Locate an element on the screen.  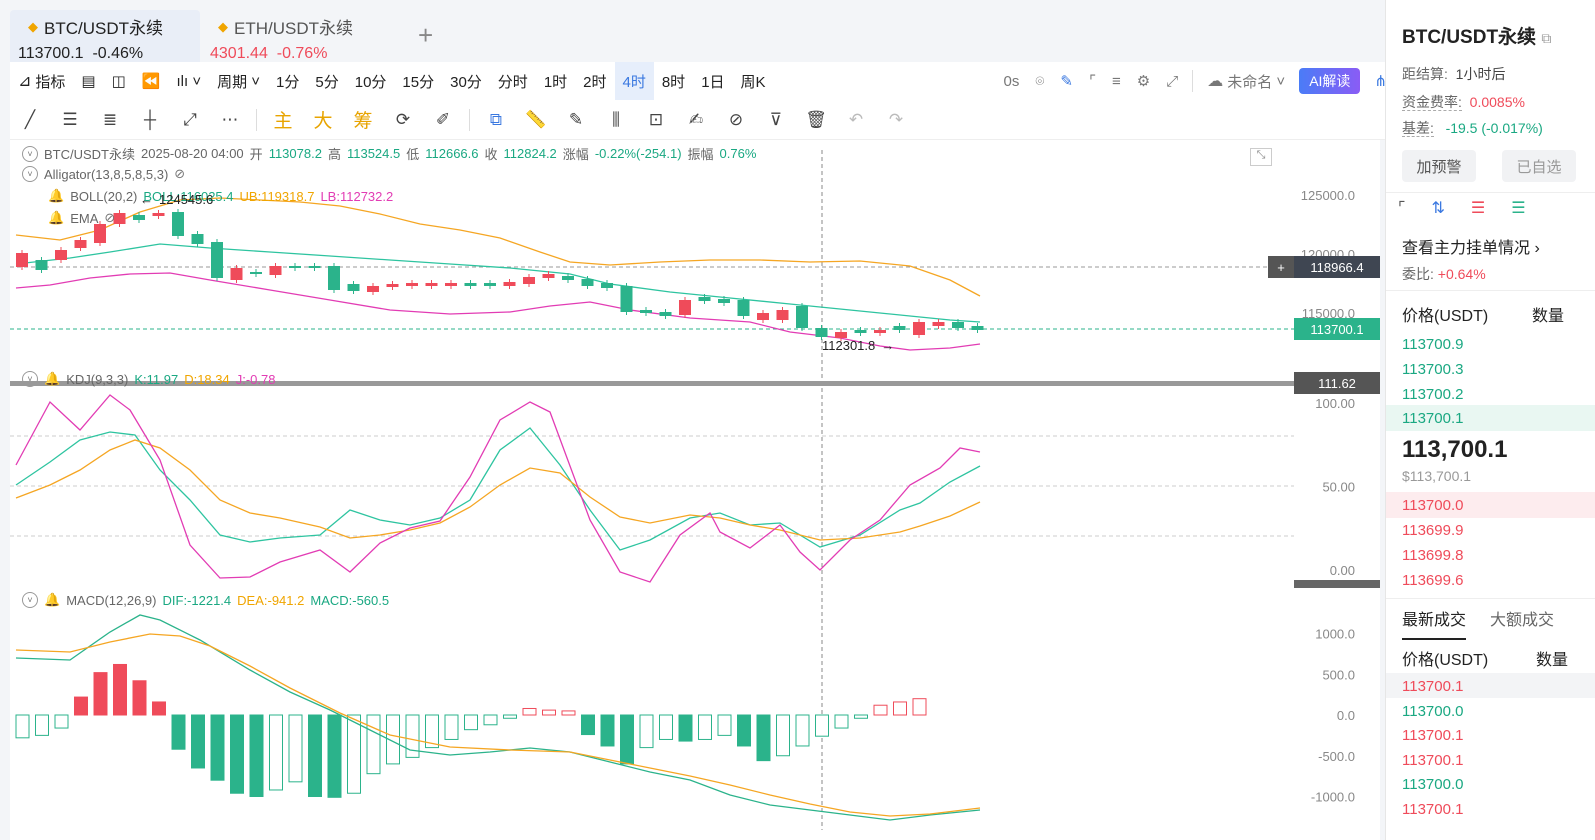
horizontal-line-icon: ┼ is located at coordinates (150, 119).